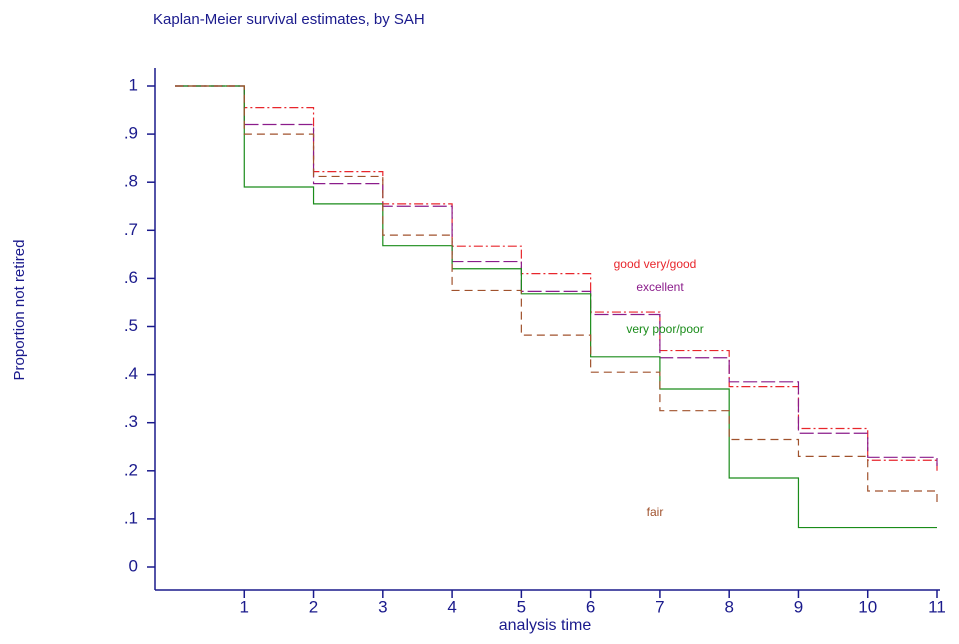 The width and height of the screenshot is (959, 644). Describe the element at coordinates (131, 421) in the screenshot. I see `y-tick-label: .3` at that location.